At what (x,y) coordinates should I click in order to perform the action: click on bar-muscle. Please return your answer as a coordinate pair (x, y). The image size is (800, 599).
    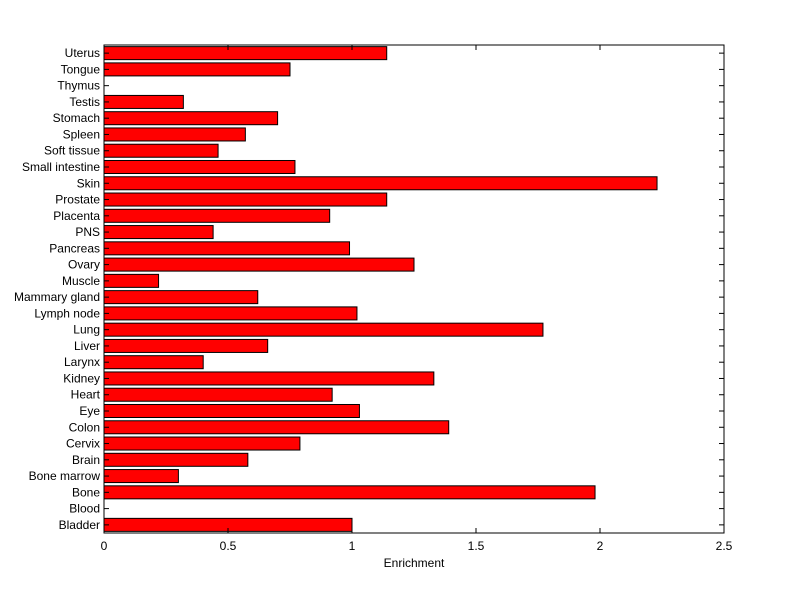
    Looking at the image, I should click on (131, 280).